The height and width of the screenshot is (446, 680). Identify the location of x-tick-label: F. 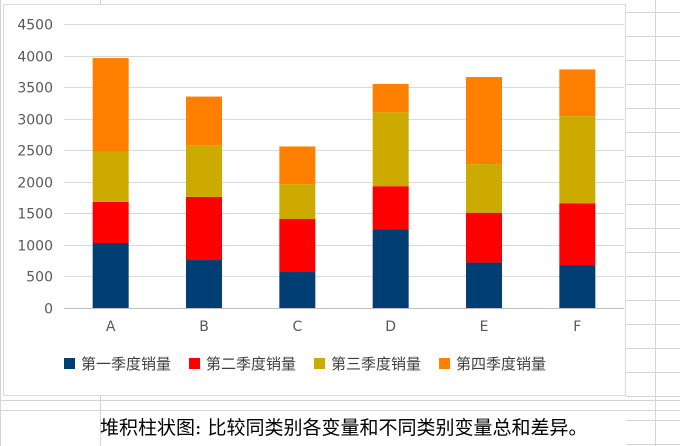
(577, 327).